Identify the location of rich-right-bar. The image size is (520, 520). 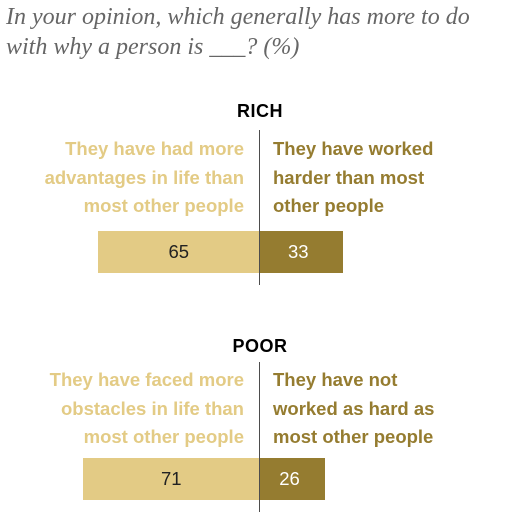
(301, 252).